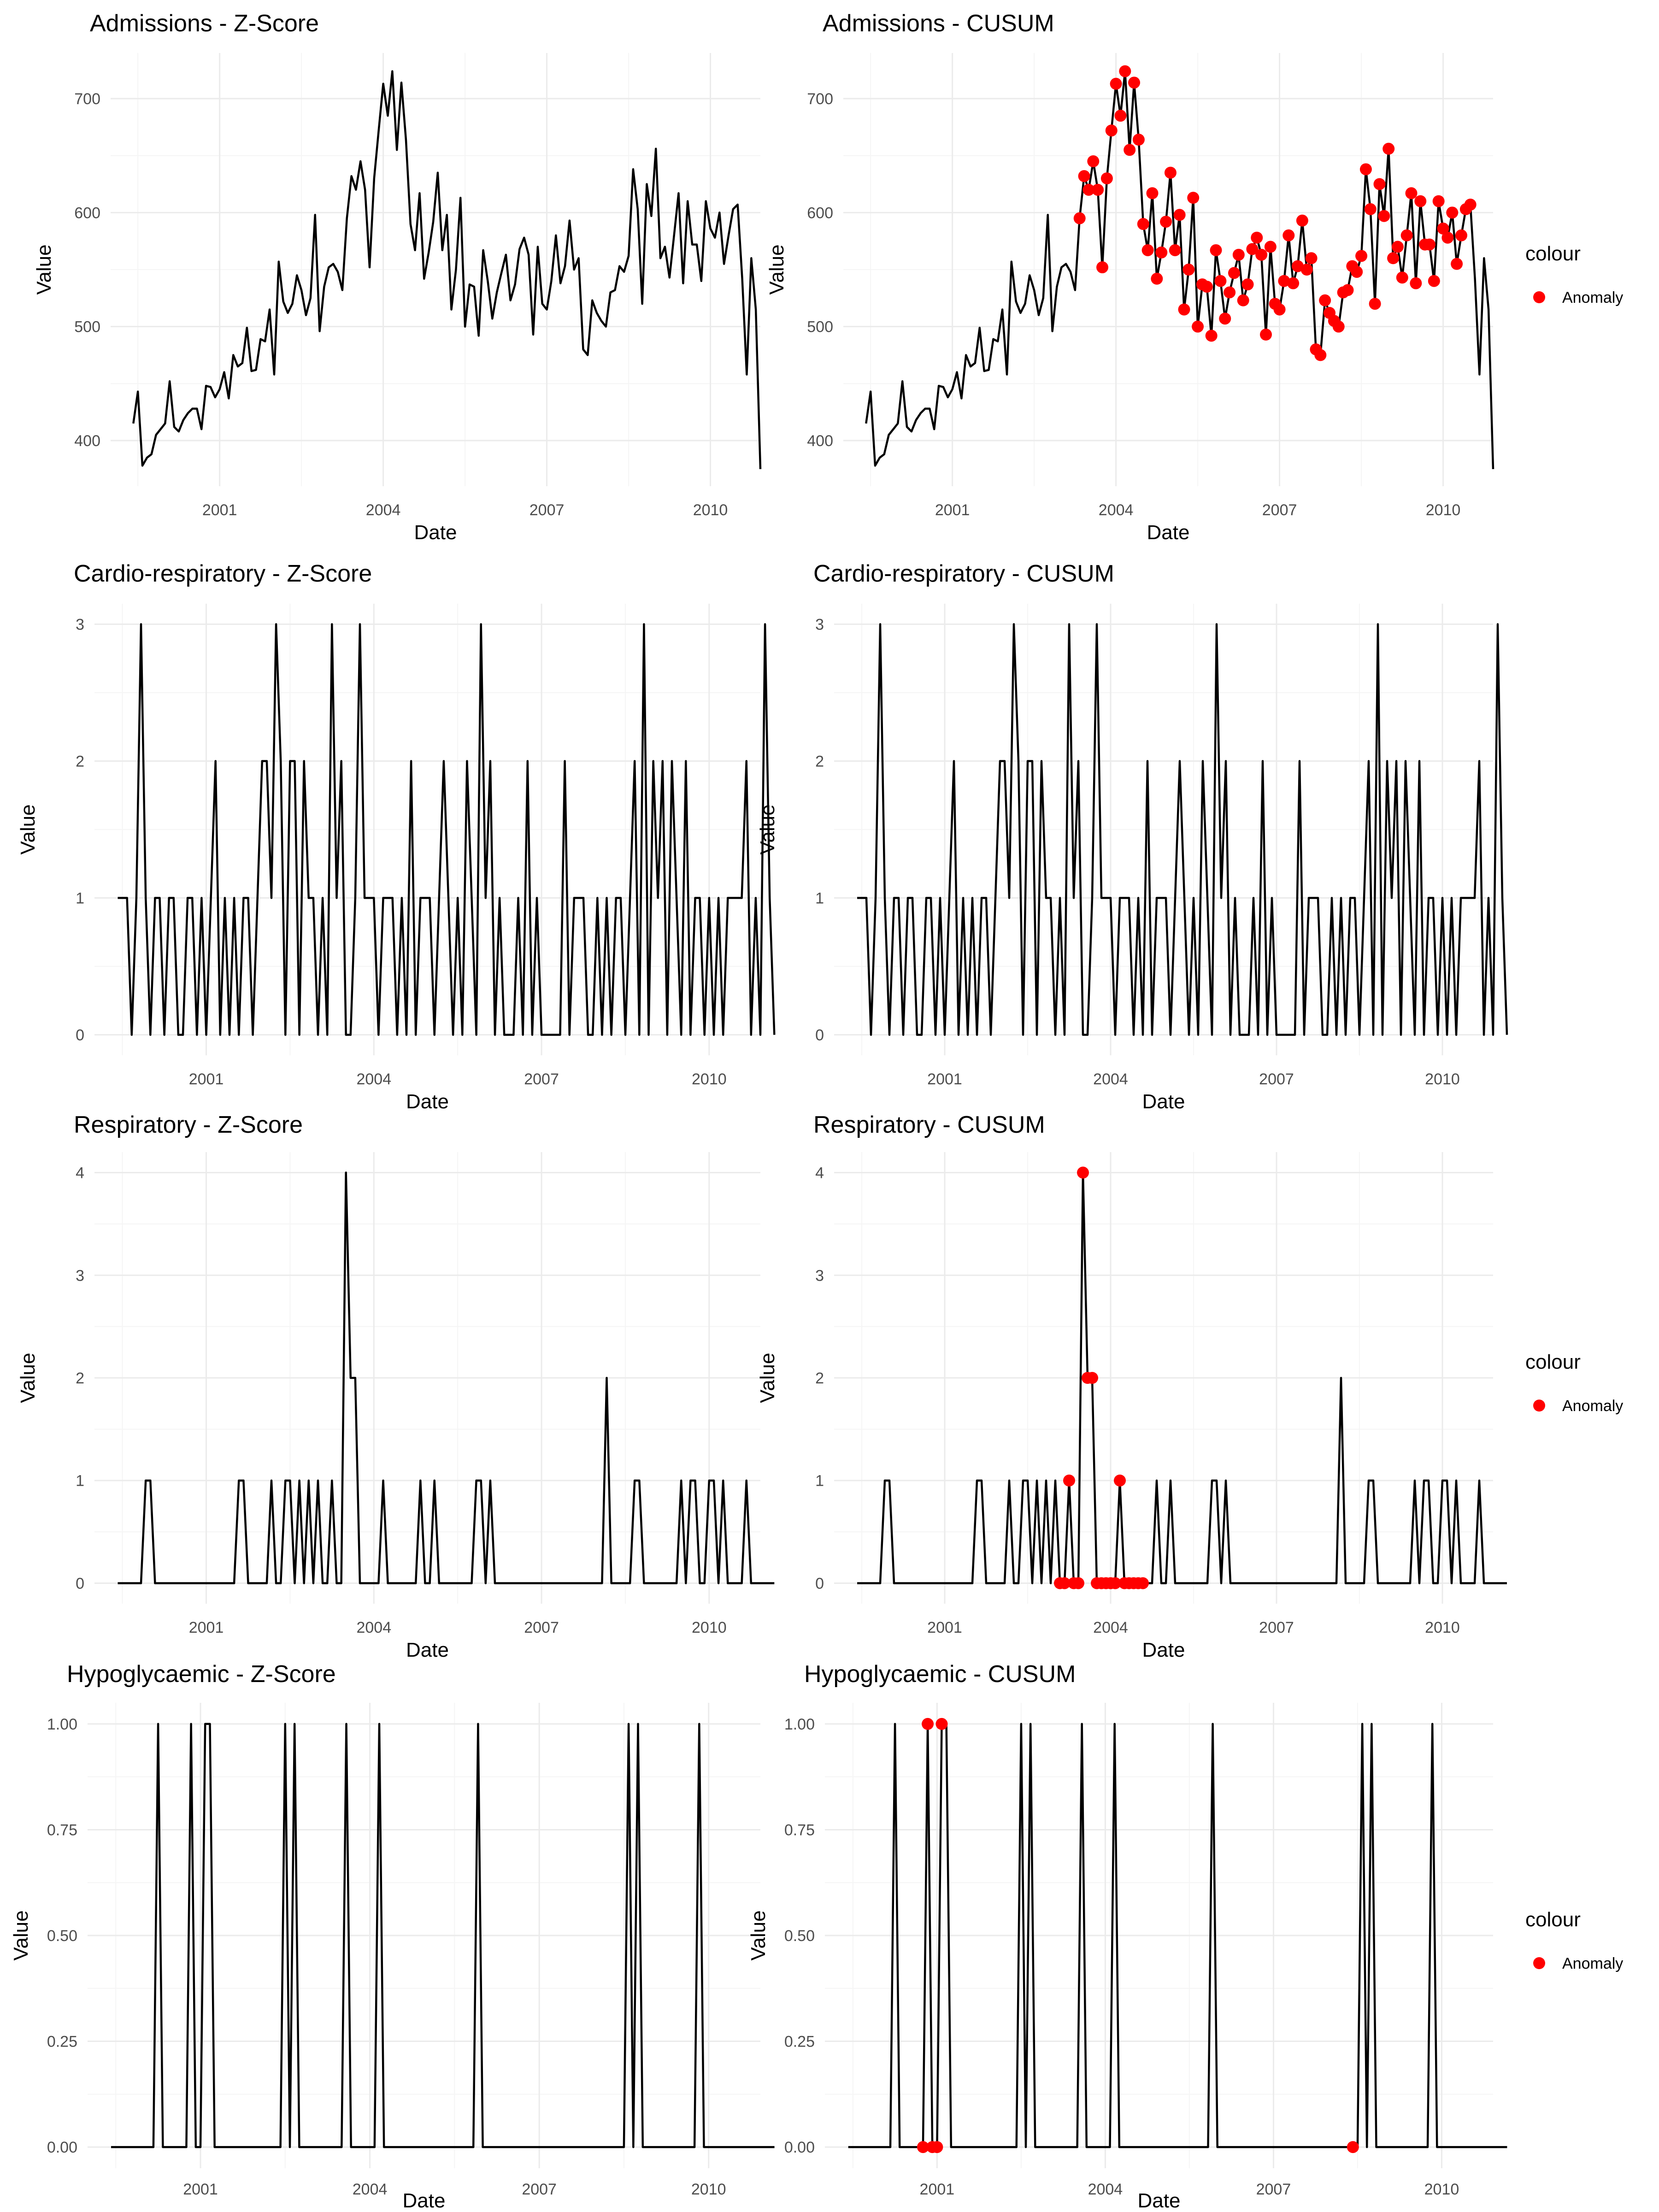 Image resolution: width=1659 pixels, height=2212 pixels. What do you see at coordinates (1592, 297) in the screenshot?
I see `legend-label: Anomaly` at bounding box center [1592, 297].